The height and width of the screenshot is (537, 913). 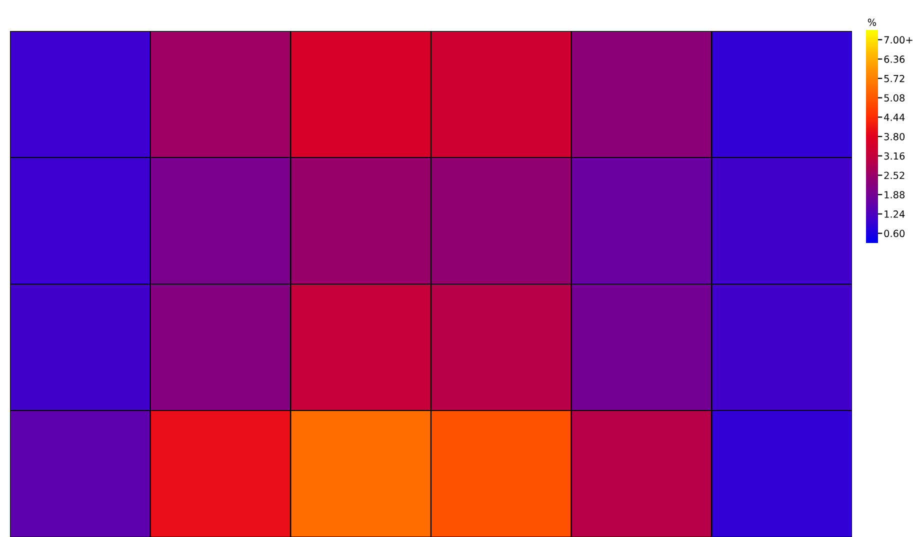 I want to click on color-bar-label: 7.00+, so click(x=898, y=40).